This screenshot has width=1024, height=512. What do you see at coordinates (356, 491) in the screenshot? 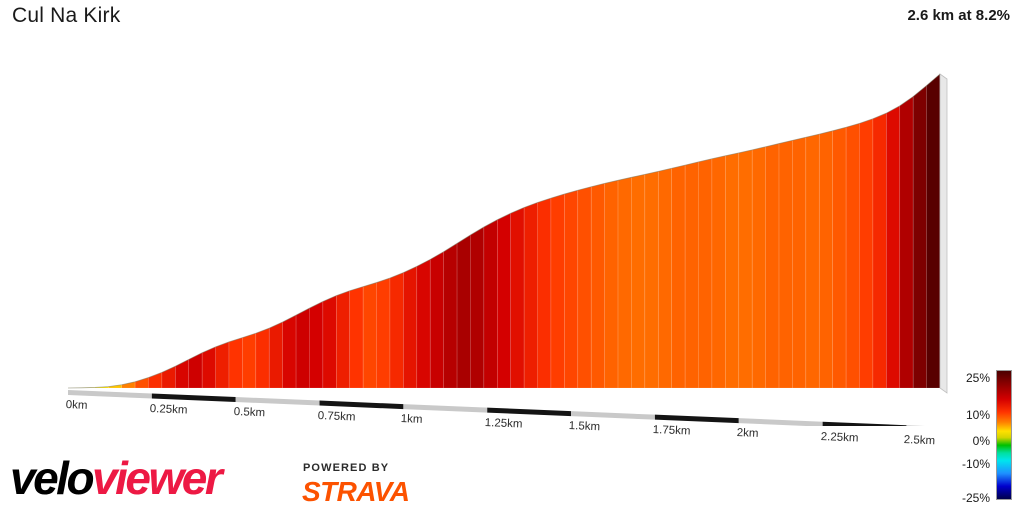
I see `strava-logo: STRAVA` at bounding box center [356, 491].